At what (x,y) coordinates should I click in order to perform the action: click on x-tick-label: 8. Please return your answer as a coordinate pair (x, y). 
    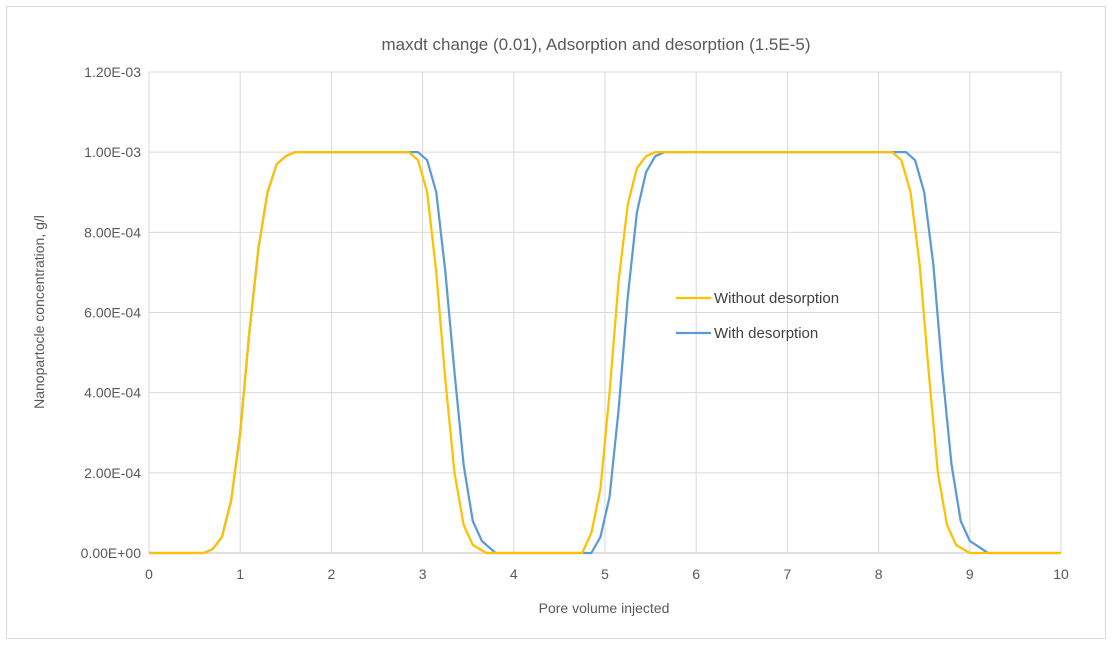
    Looking at the image, I should click on (879, 574).